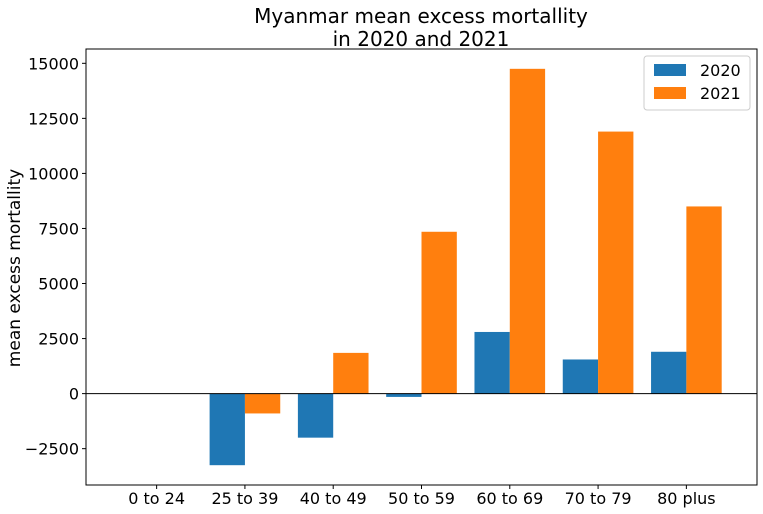 The image size is (763, 514). What do you see at coordinates (156, 498) in the screenshot?
I see `x-tick-label: 0 to 24` at bounding box center [156, 498].